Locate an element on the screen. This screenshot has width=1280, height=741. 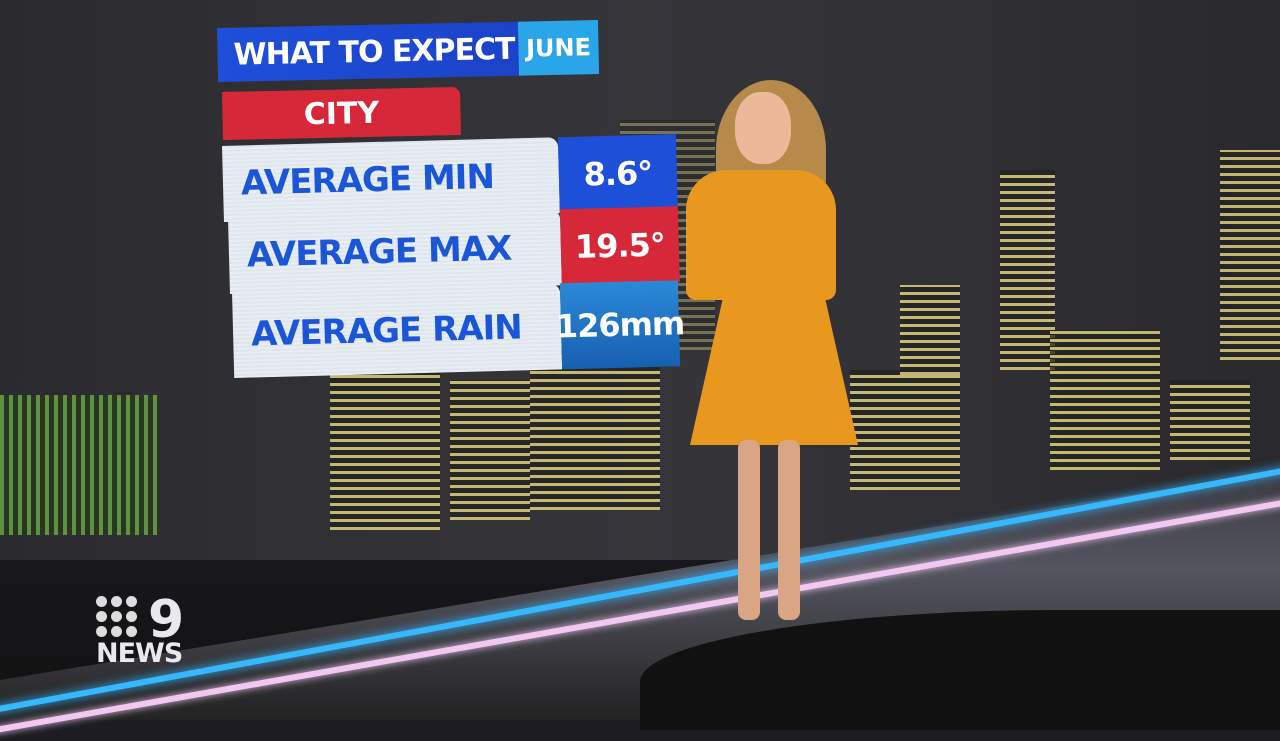
graphic-title: WHAT TO EXPECT is located at coordinates (374, 52).